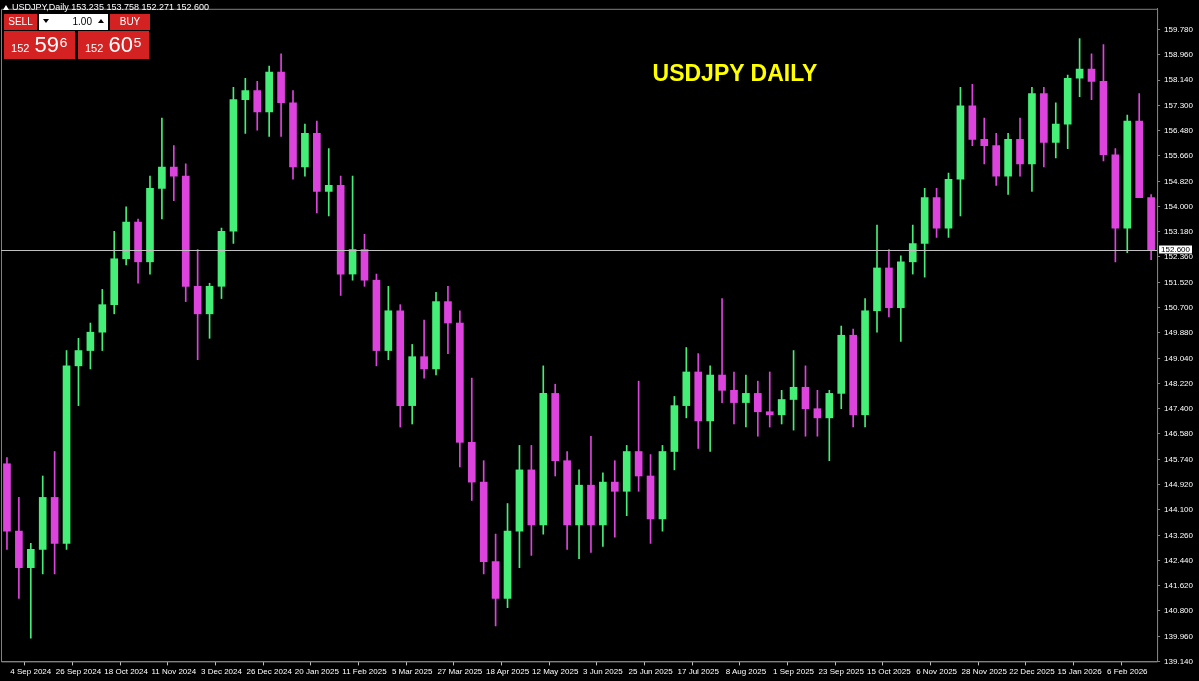 This screenshot has height=681, width=1199. Describe the element at coordinates (1179, 131) in the screenshot. I see `y-tick-label: 156.480` at that location.